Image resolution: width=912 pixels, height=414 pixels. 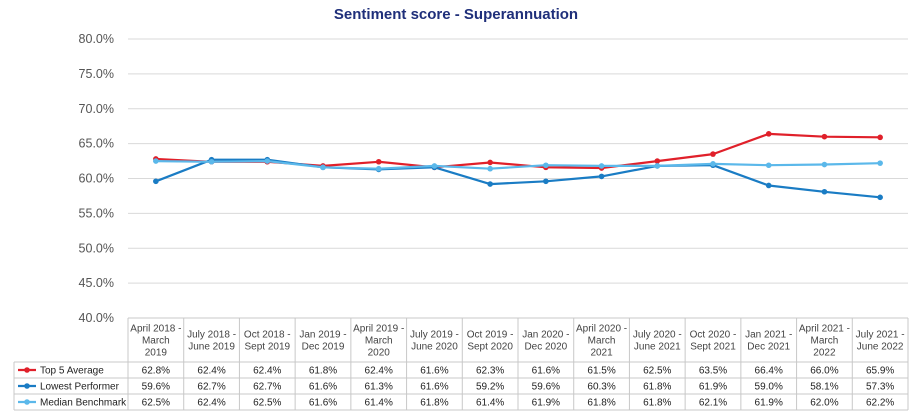 I want to click on category-label: July 2018 -June 2019, so click(x=211, y=341).